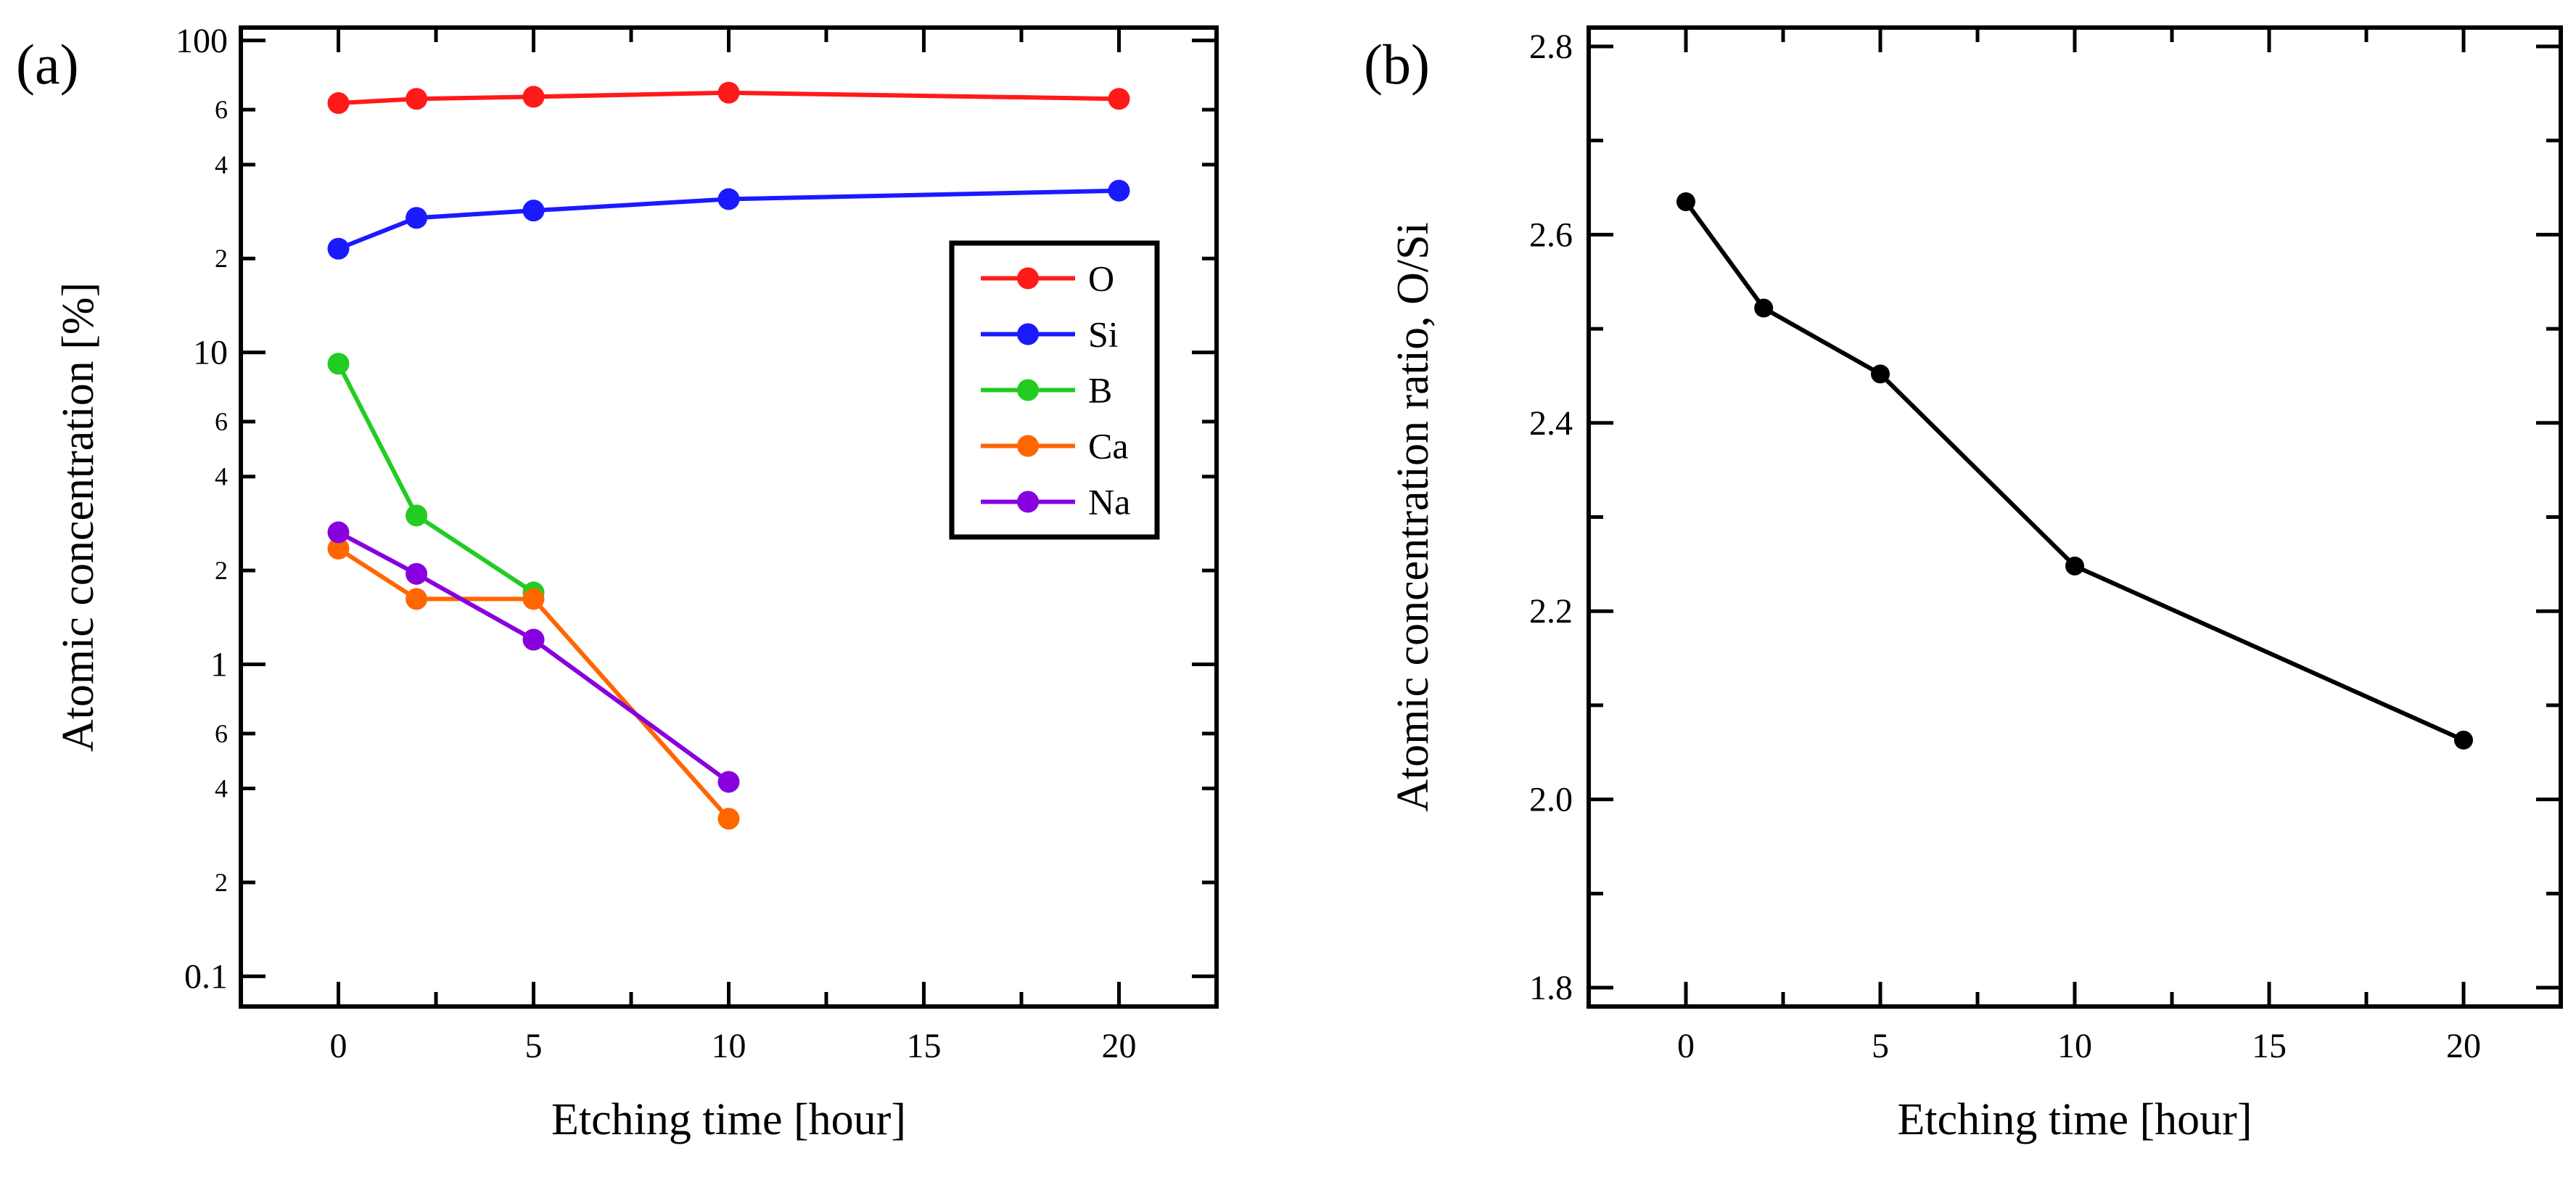 The width and height of the screenshot is (2576, 1193). I want to click on series-ca, so click(533, 683).